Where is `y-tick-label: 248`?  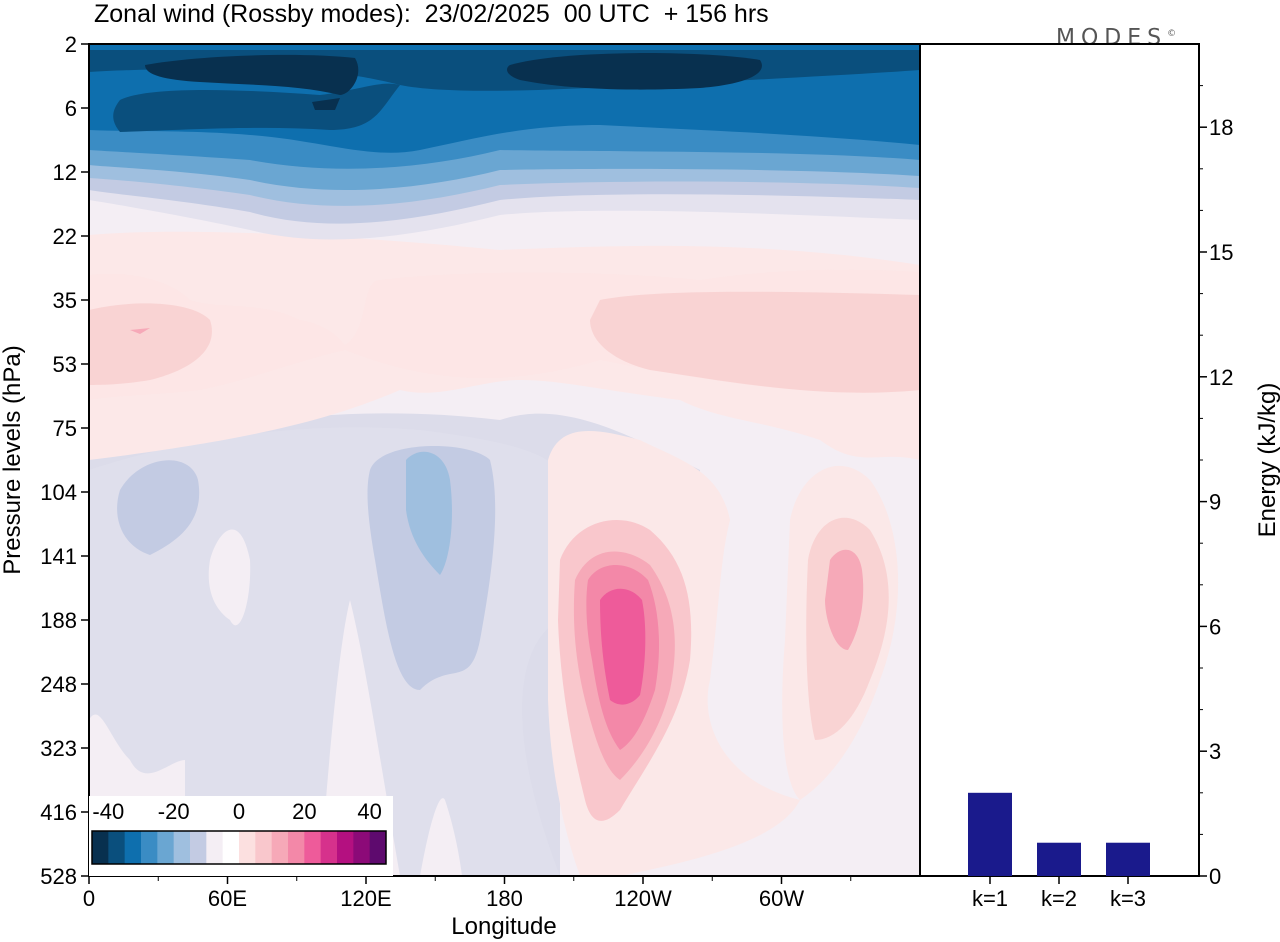 y-tick-label: 248 is located at coordinates (58, 684).